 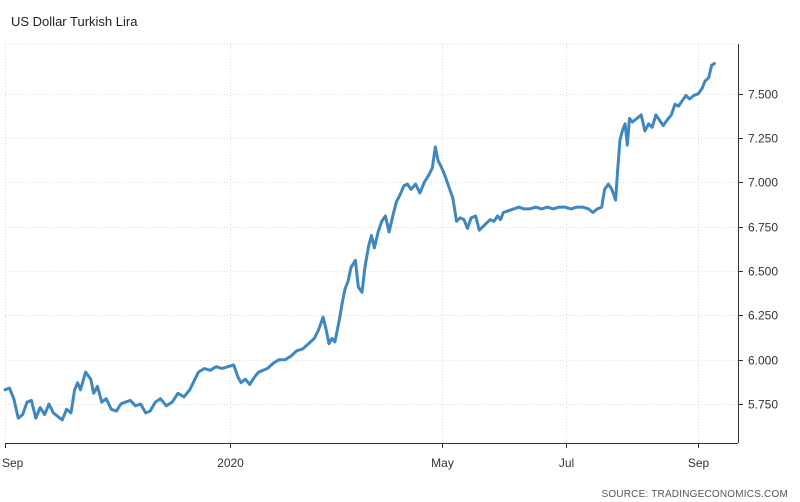 What do you see at coordinates (763, 405) in the screenshot?
I see `y-tick-label: 5.750` at bounding box center [763, 405].